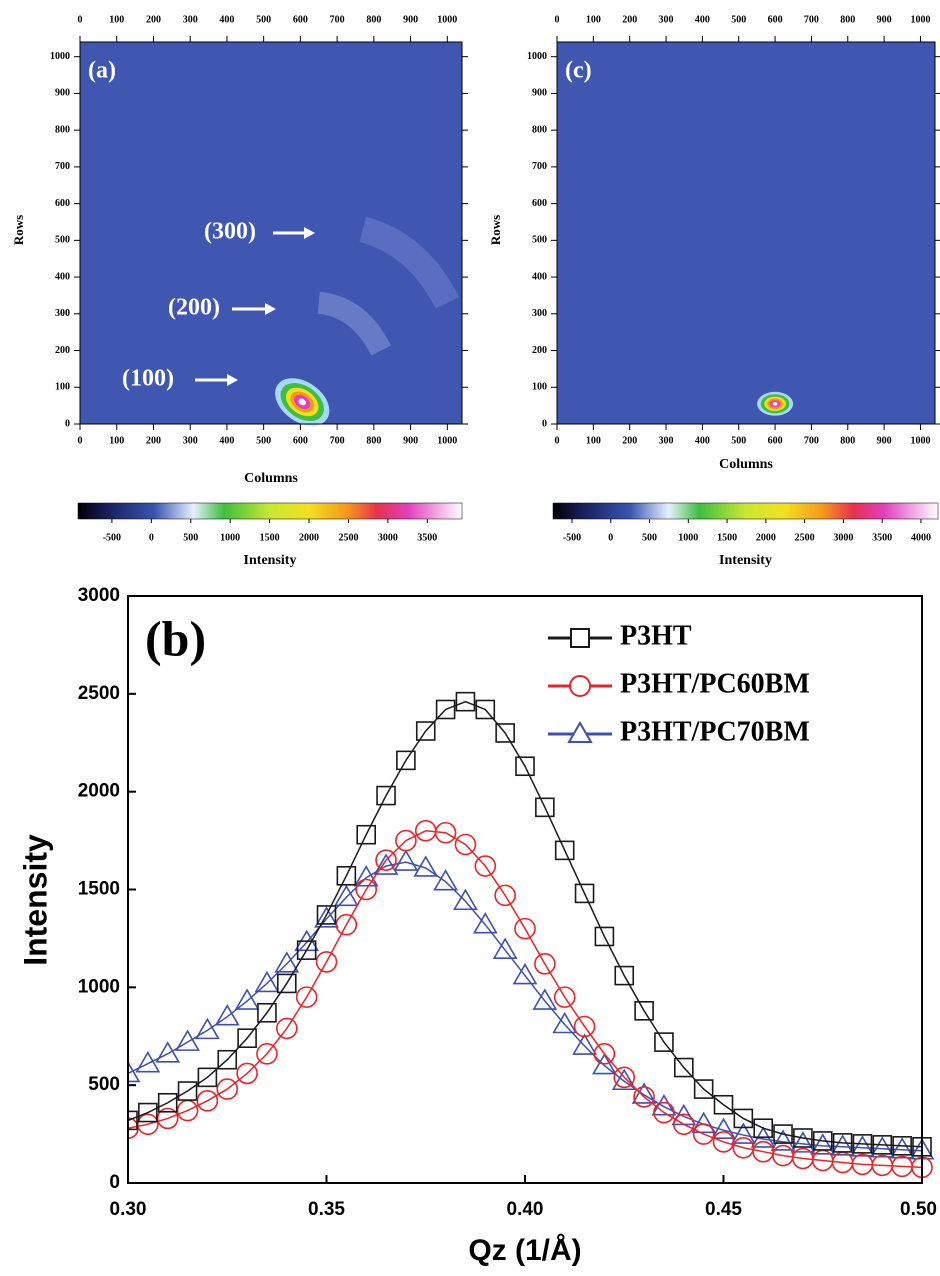  Describe the element at coordinates (62, 129) in the screenshot. I see `y-tick-label: 800` at that location.